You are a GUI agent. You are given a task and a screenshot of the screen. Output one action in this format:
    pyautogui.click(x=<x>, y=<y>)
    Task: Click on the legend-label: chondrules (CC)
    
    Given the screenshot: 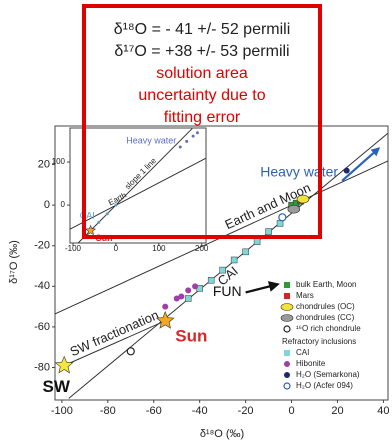 What is the action you would take?
    pyautogui.click(x=325, y=317)
    